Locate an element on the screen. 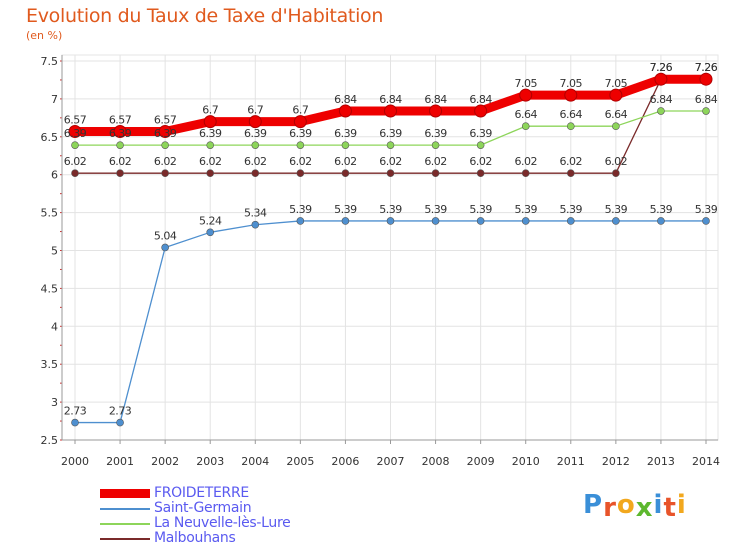  y-tick-label: 2.5 is located at coordinates (50, 440).